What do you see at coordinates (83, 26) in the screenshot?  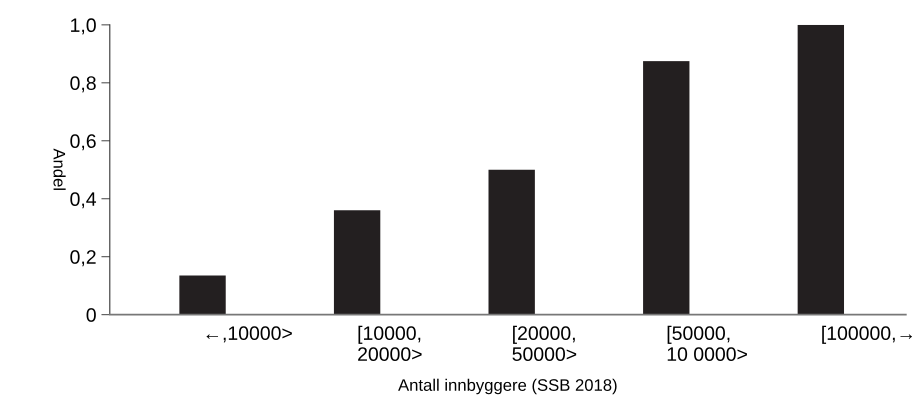 I see `y-tick-label: 1,0` at bounding box center [83, 26].